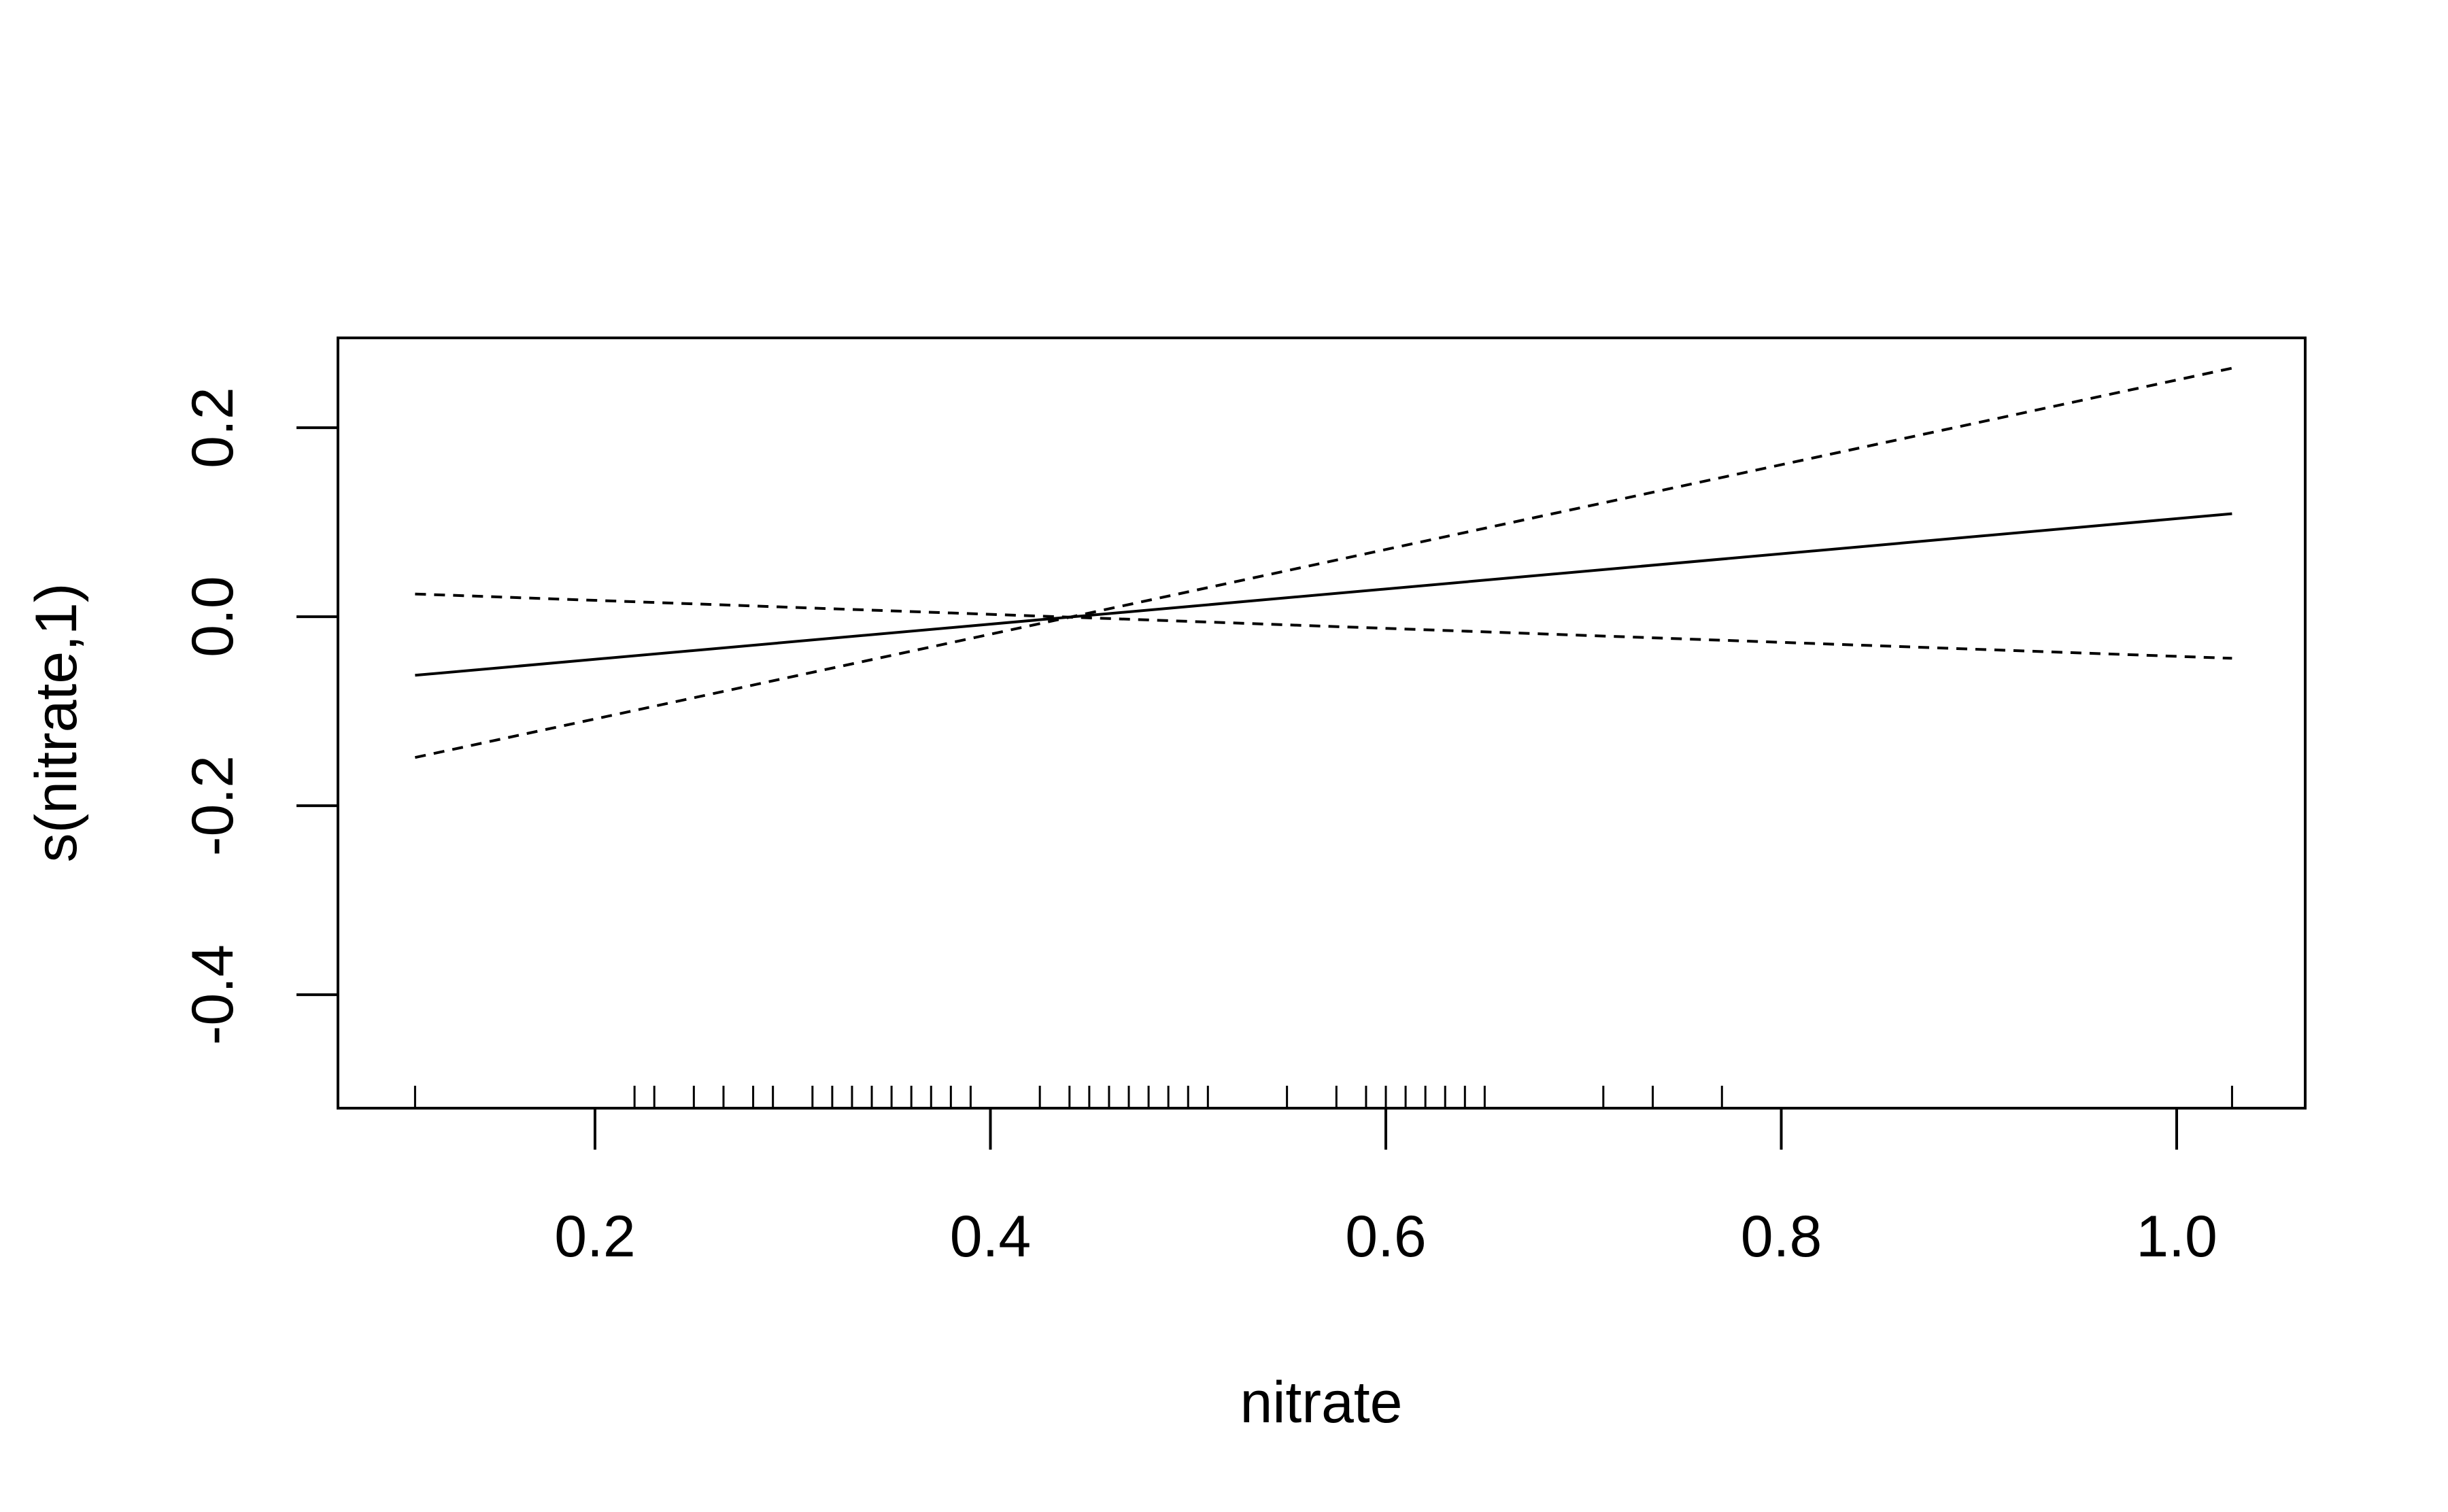 The image size is (2448, 1512). I want to click on y-tick-label: 0.2, so click(213, 427).